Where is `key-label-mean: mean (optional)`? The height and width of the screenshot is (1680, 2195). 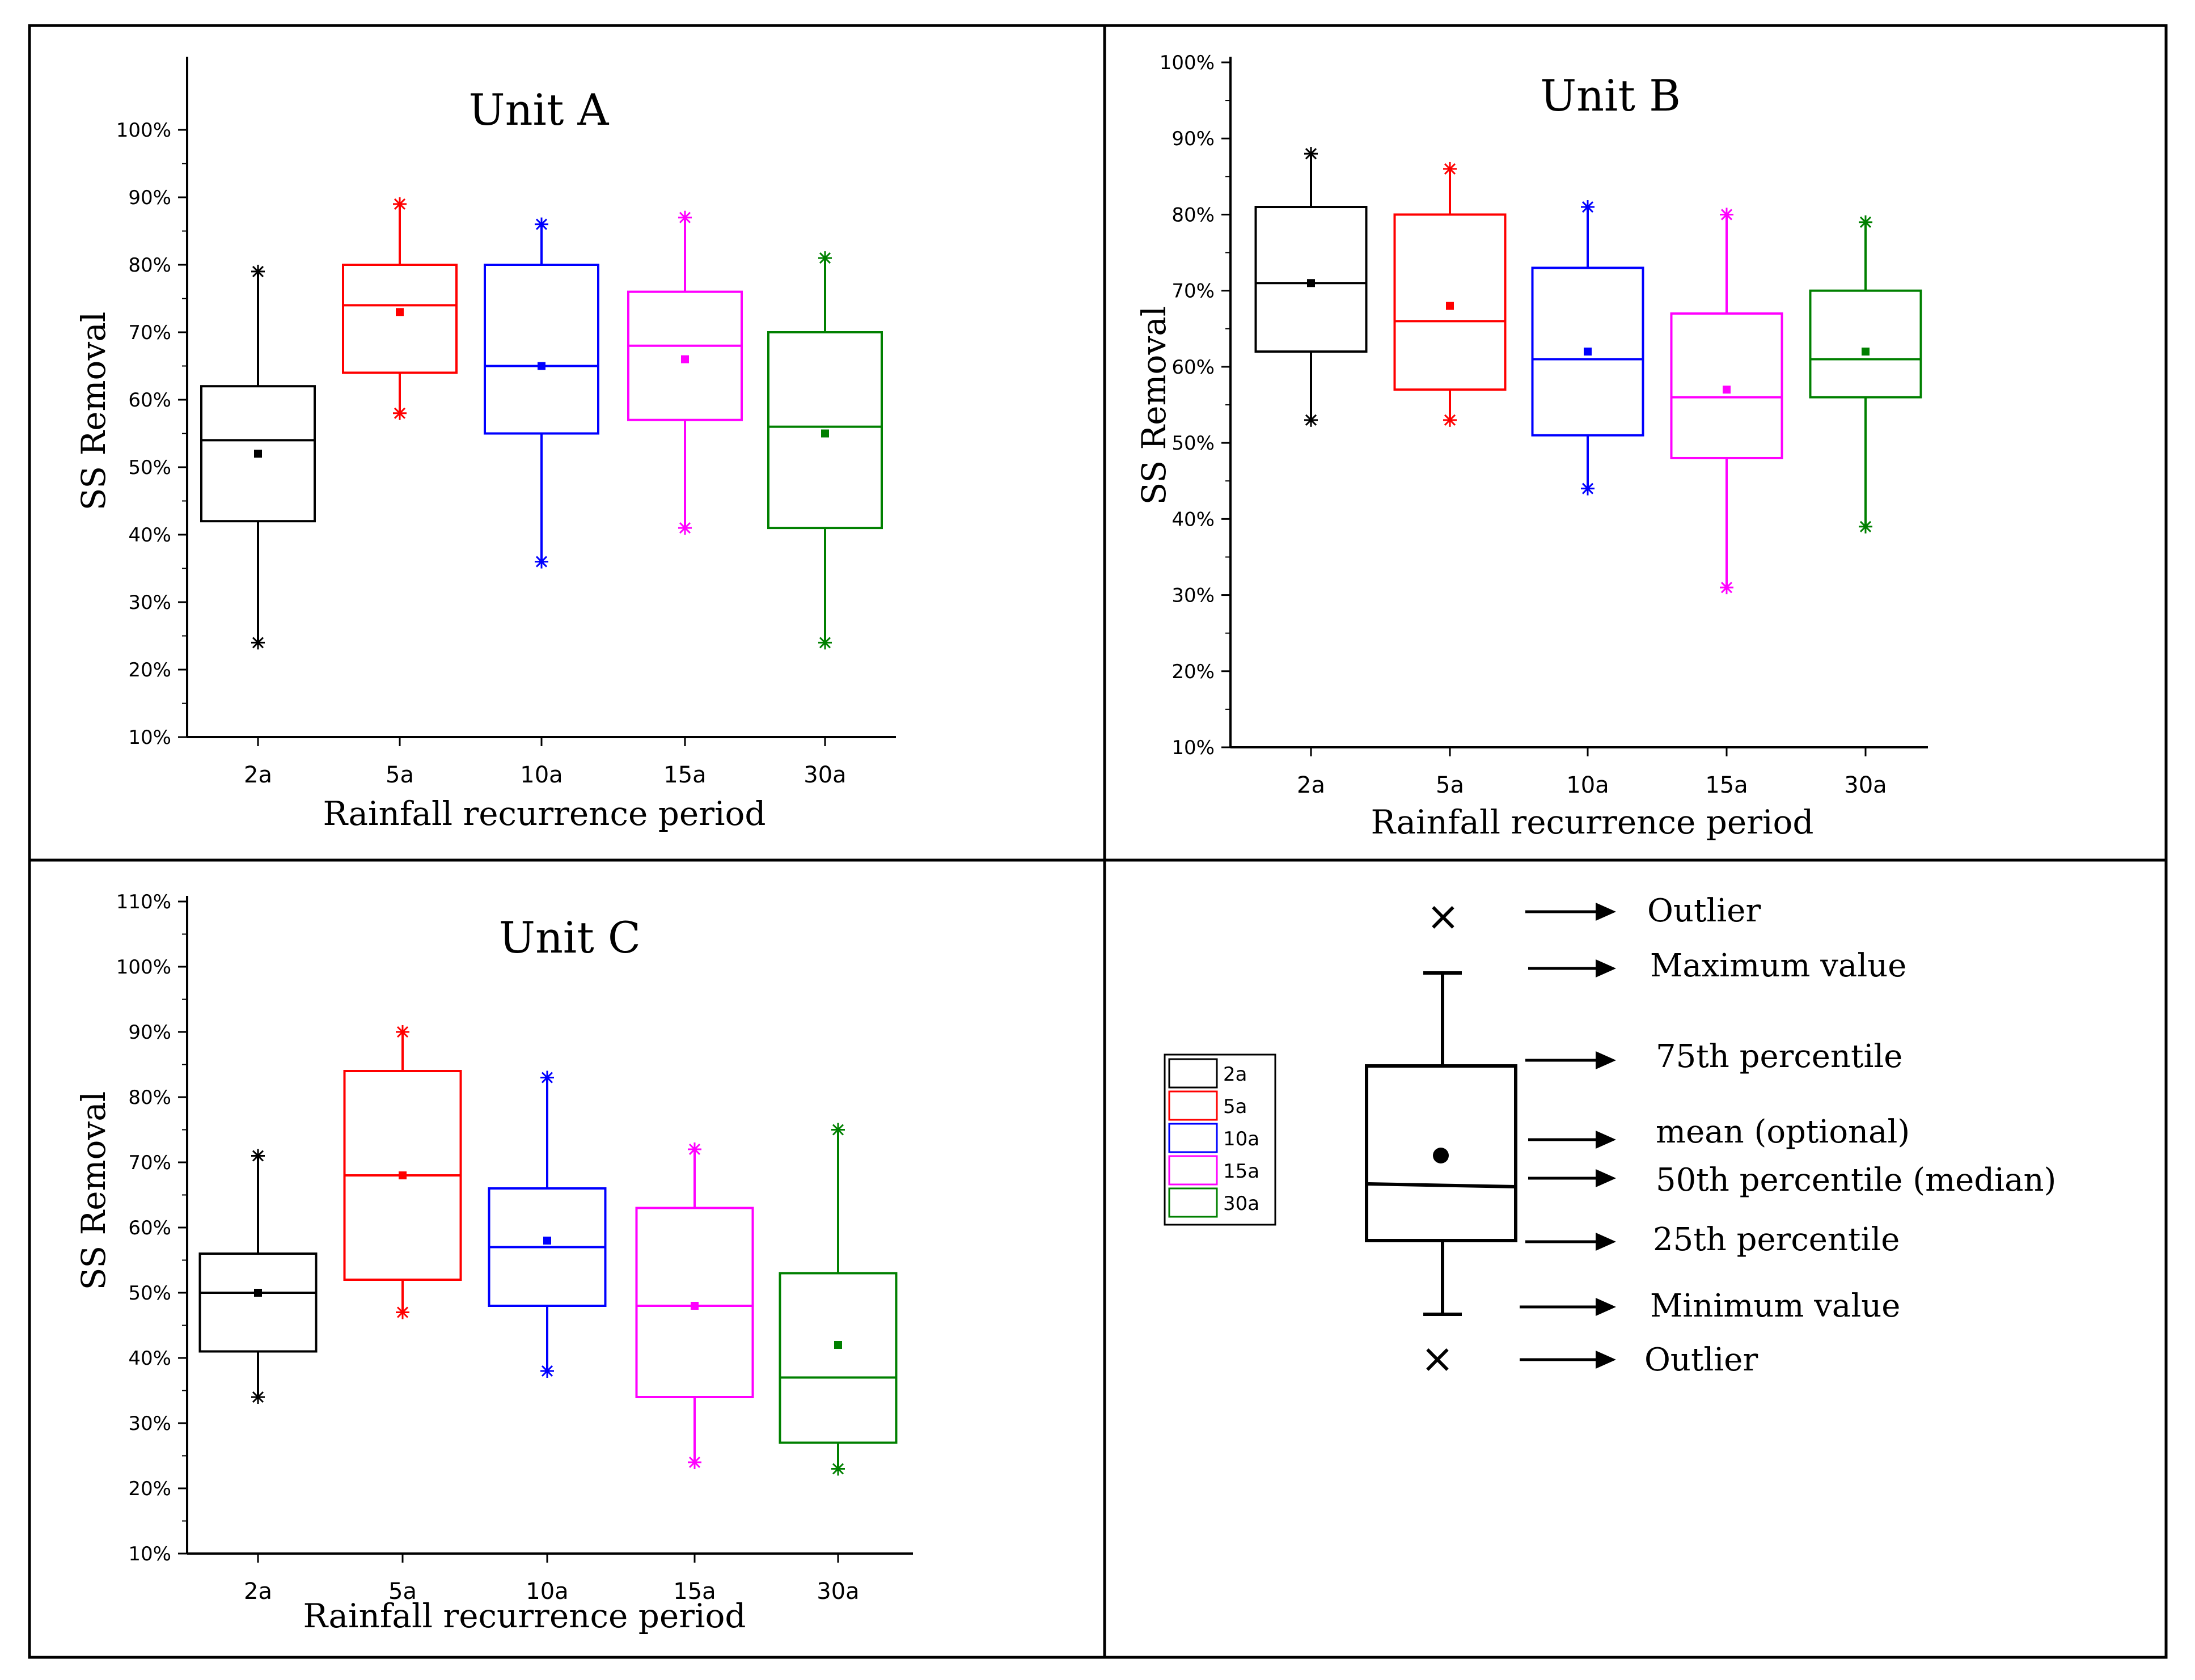 key-label-mean: mean (optional) is located at coordinates (1783, 1132).